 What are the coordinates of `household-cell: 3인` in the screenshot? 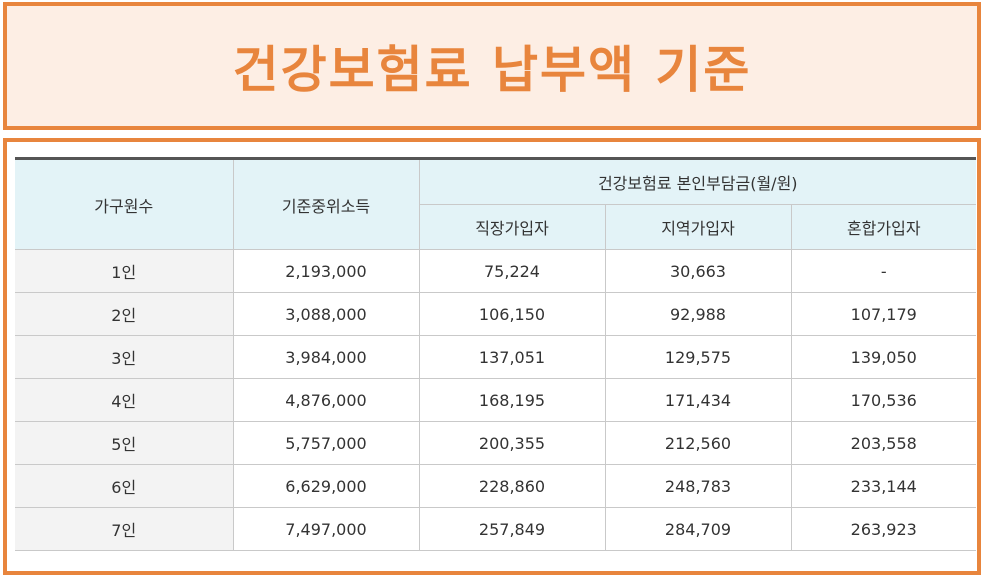 It's located at (124, 357).